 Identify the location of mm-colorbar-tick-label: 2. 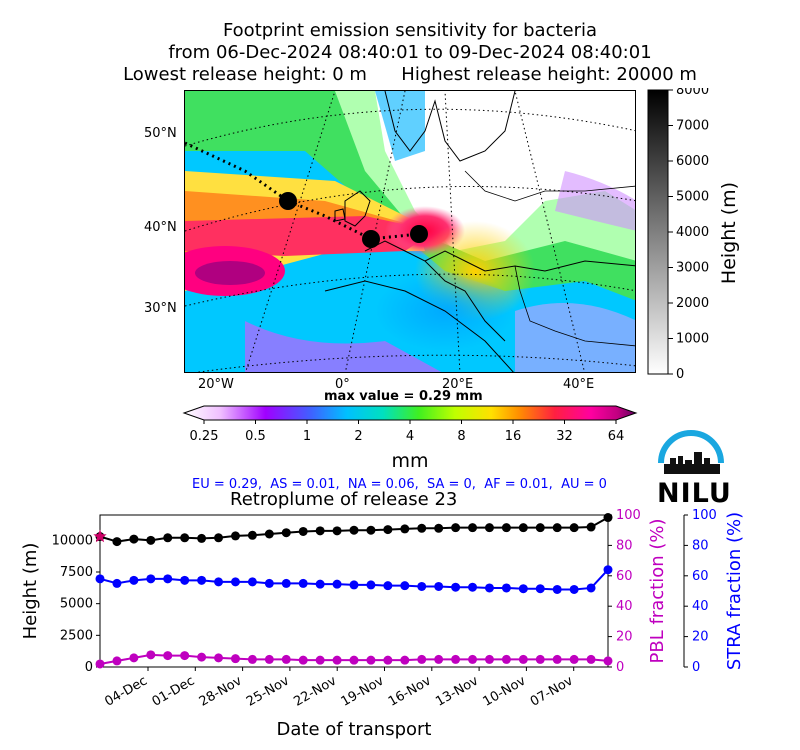
(358, 436).